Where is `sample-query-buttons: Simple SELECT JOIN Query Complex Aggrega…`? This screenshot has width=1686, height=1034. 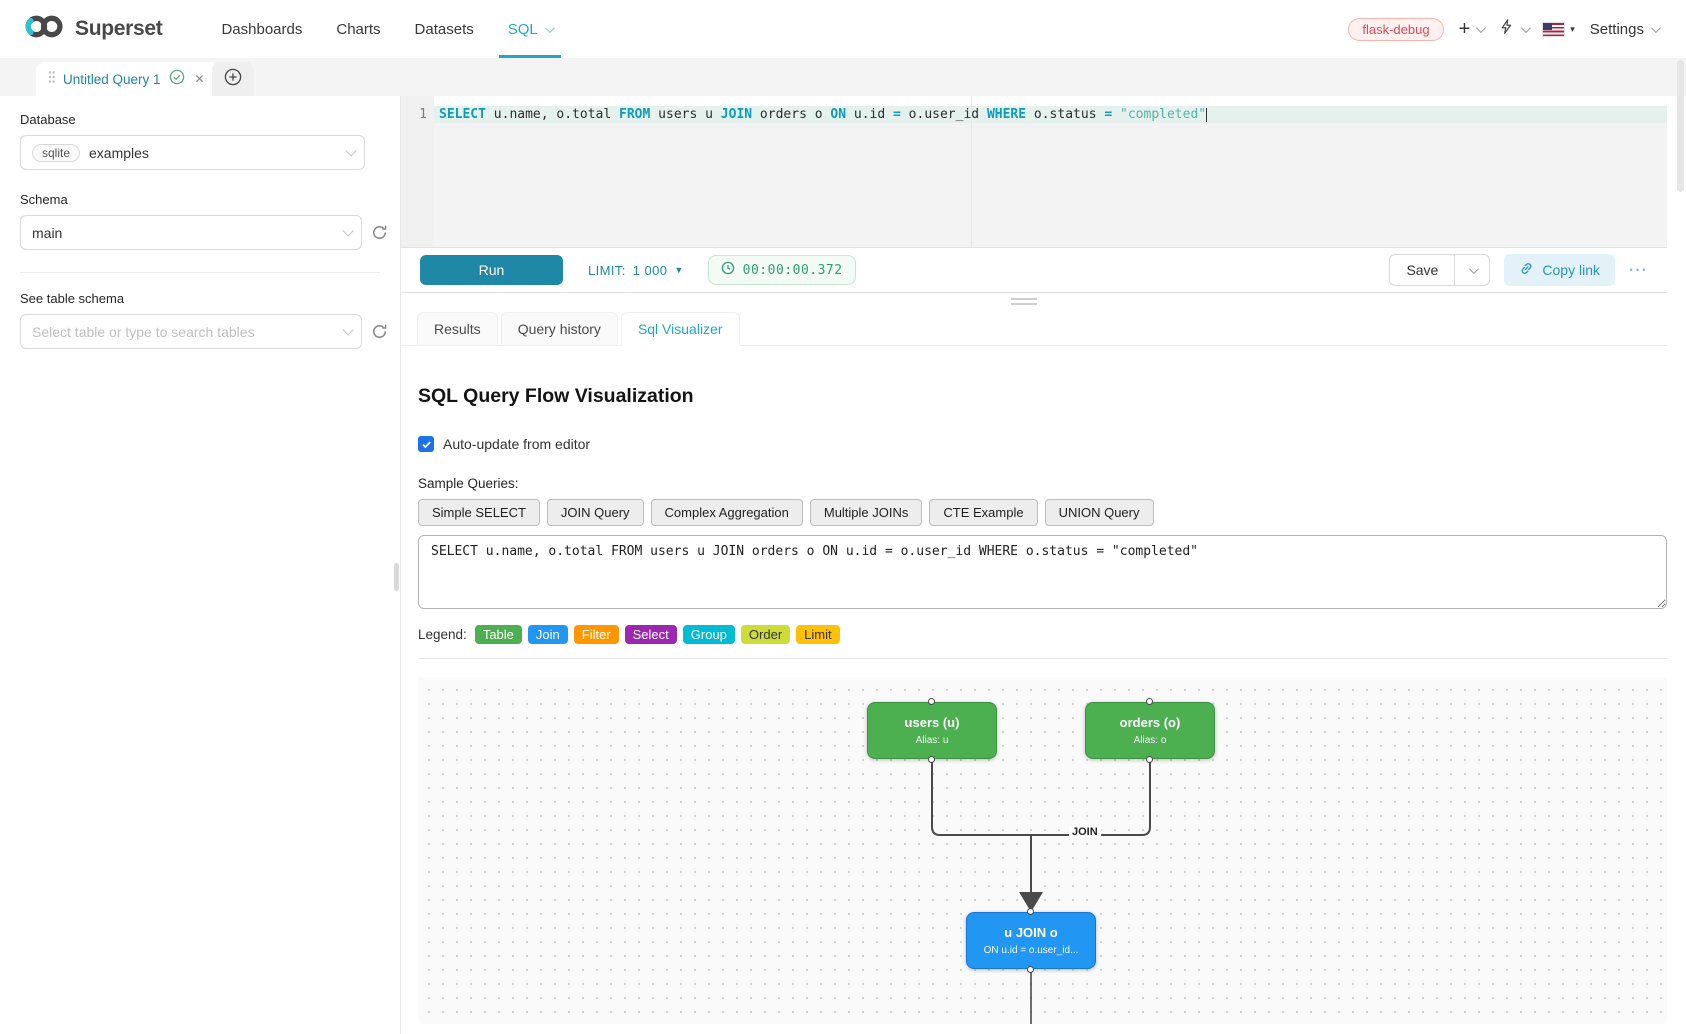 sample-query-buttons: Simple SELECT JOIN Query Complex Aggrega… is located at coordinates (1042, 512).